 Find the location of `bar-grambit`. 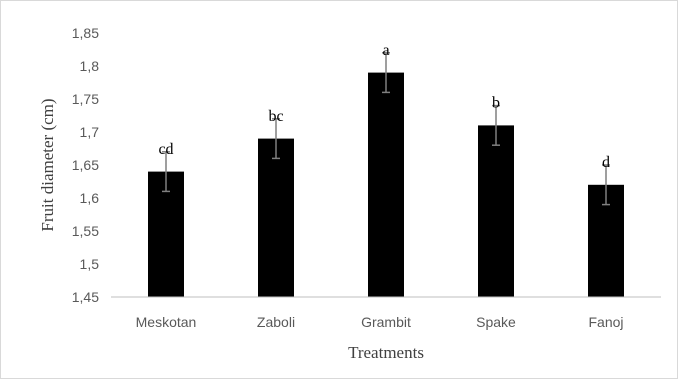

bar-grambit is located at coordinates (386, 184).